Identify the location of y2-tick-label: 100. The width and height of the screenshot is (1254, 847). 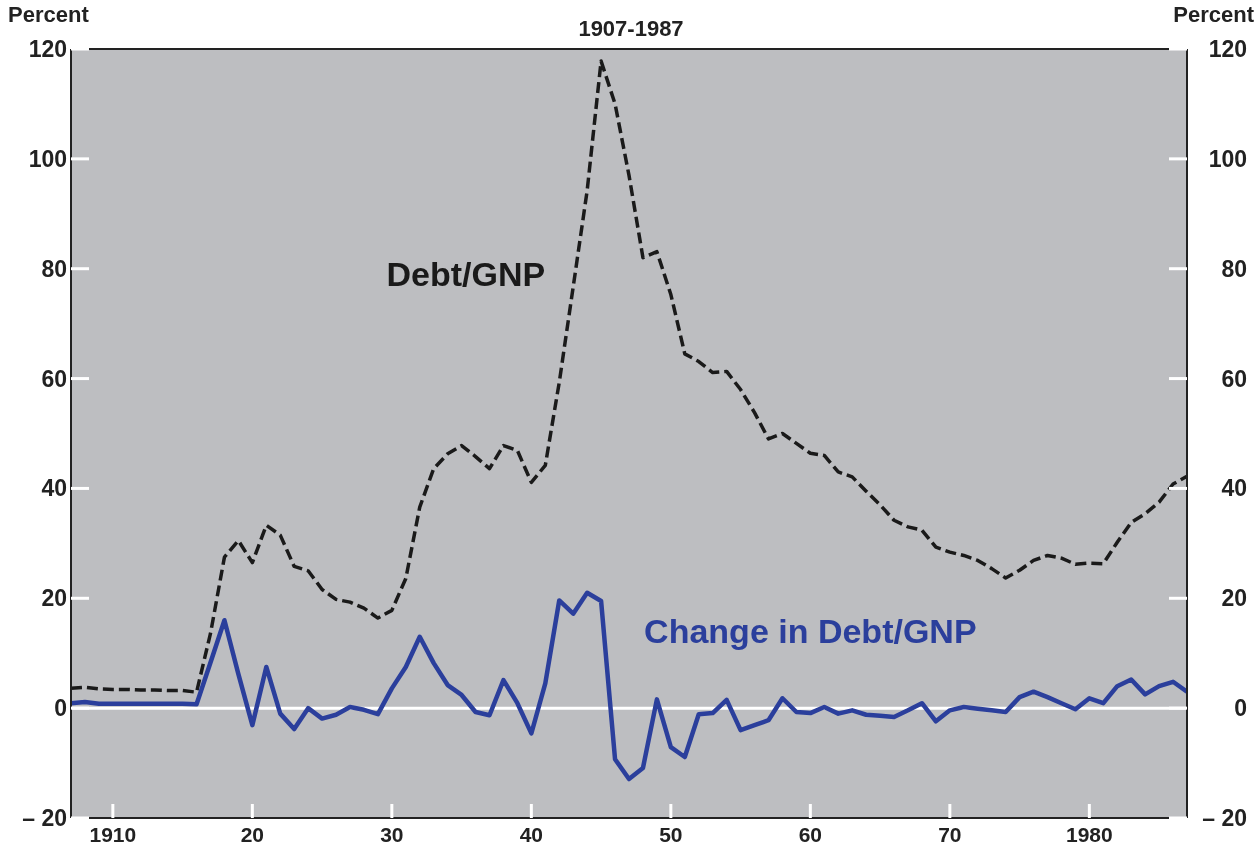
(1227, 158).